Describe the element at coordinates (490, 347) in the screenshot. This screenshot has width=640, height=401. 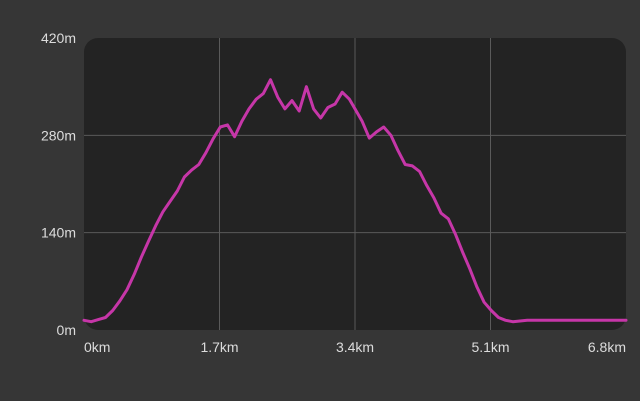
I see `x-tick-label: 5.1km` at that location.